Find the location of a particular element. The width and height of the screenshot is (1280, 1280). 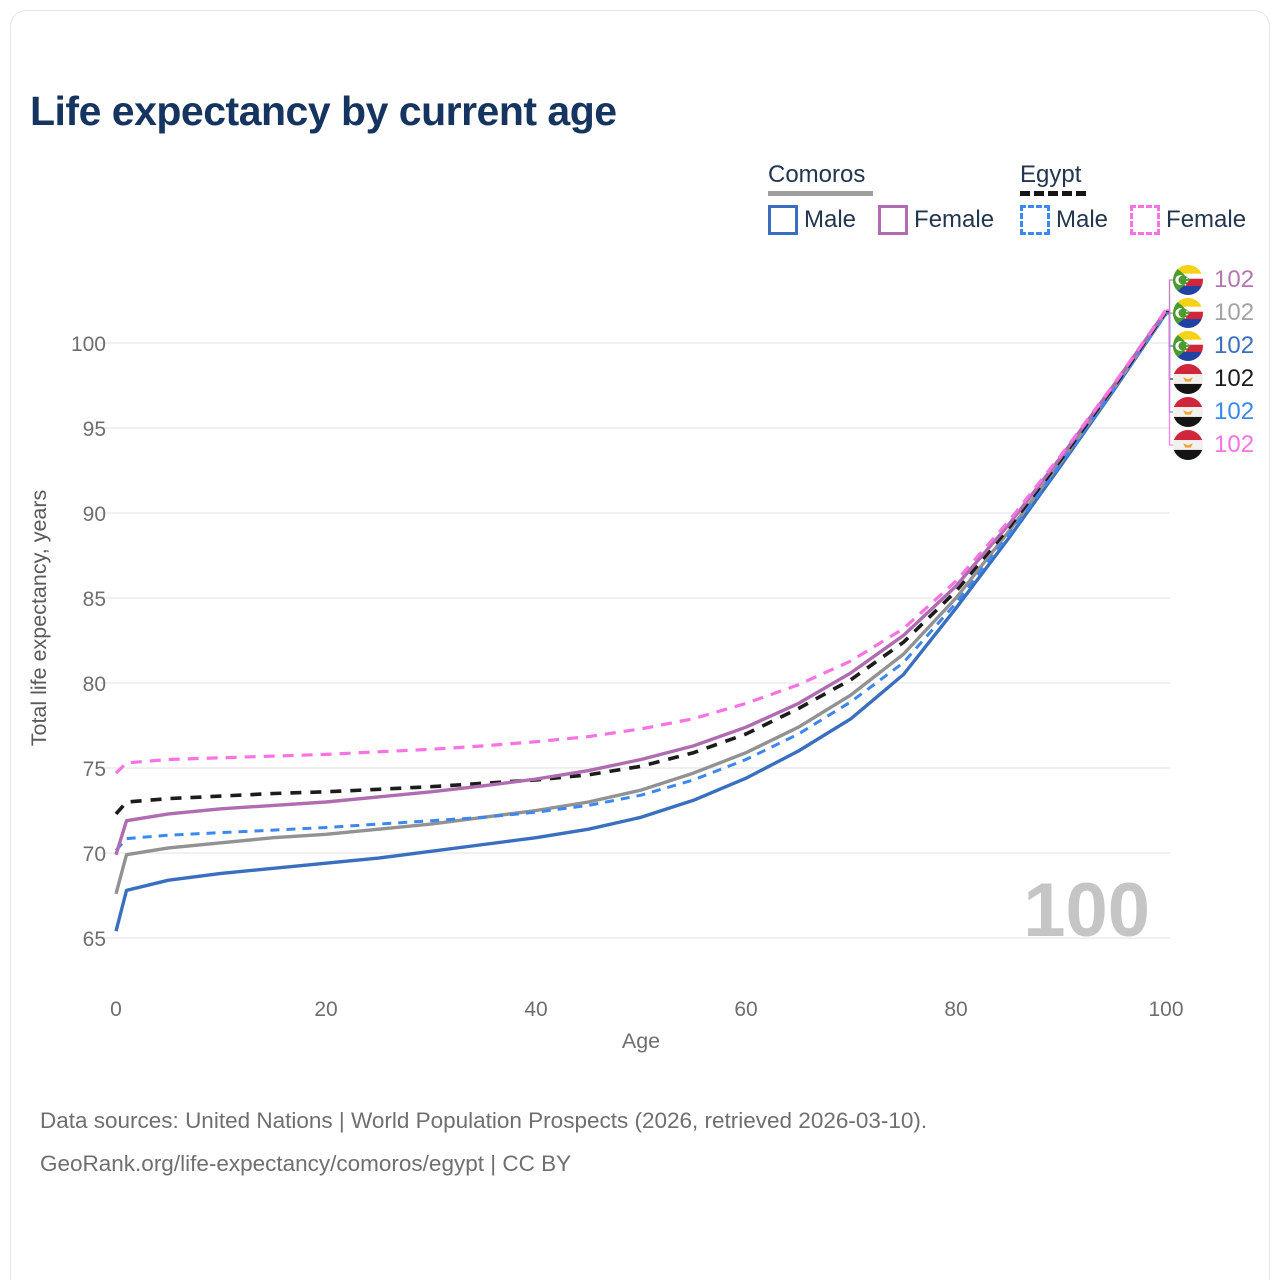

x-tick-label: 60 is located at coordinates (745, 1009).